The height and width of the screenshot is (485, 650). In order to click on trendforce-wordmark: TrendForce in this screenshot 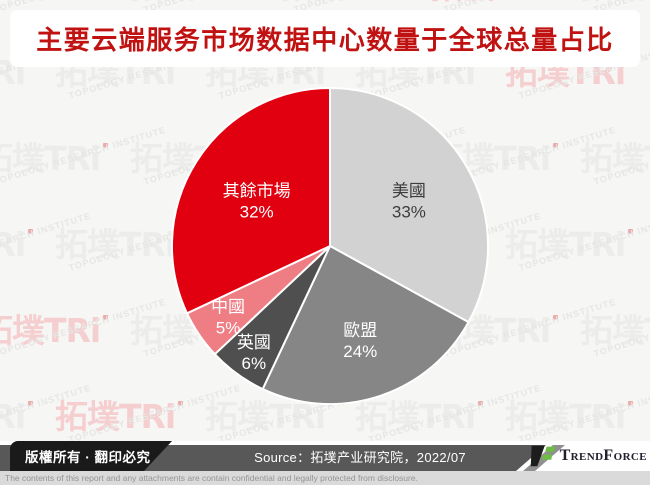, I will do `click(603, 455)`.